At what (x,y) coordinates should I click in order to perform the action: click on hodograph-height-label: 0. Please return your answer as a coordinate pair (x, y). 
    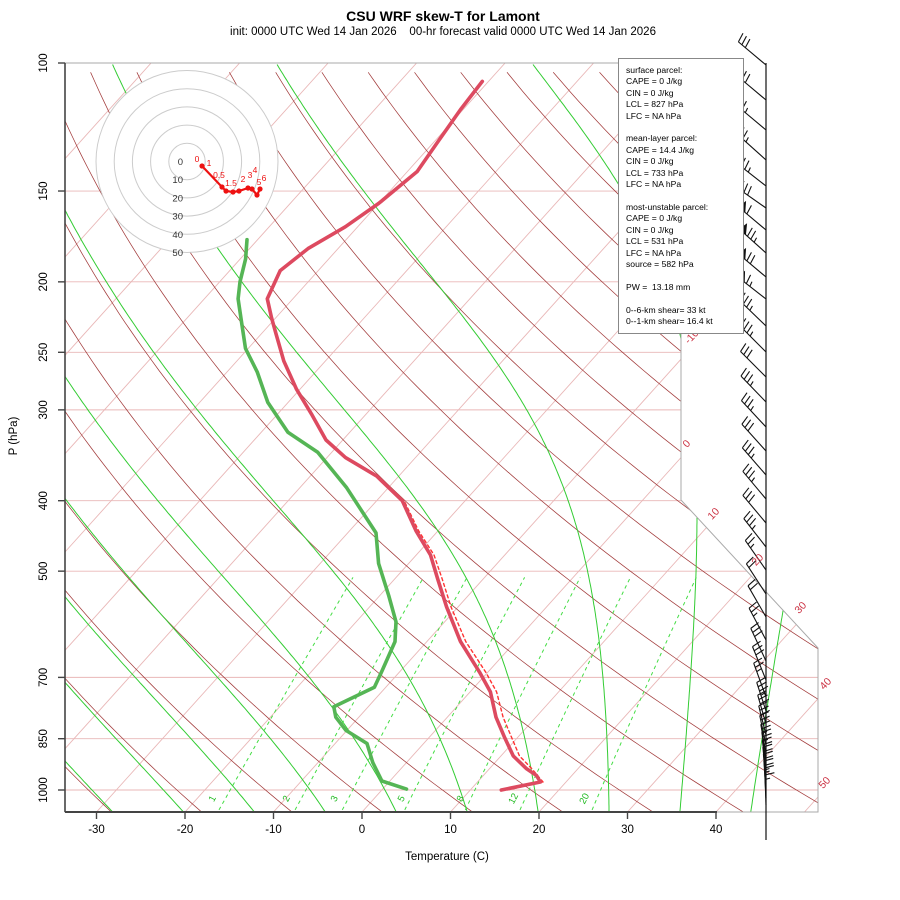
    Looking at the image, I should click on (197, 159).